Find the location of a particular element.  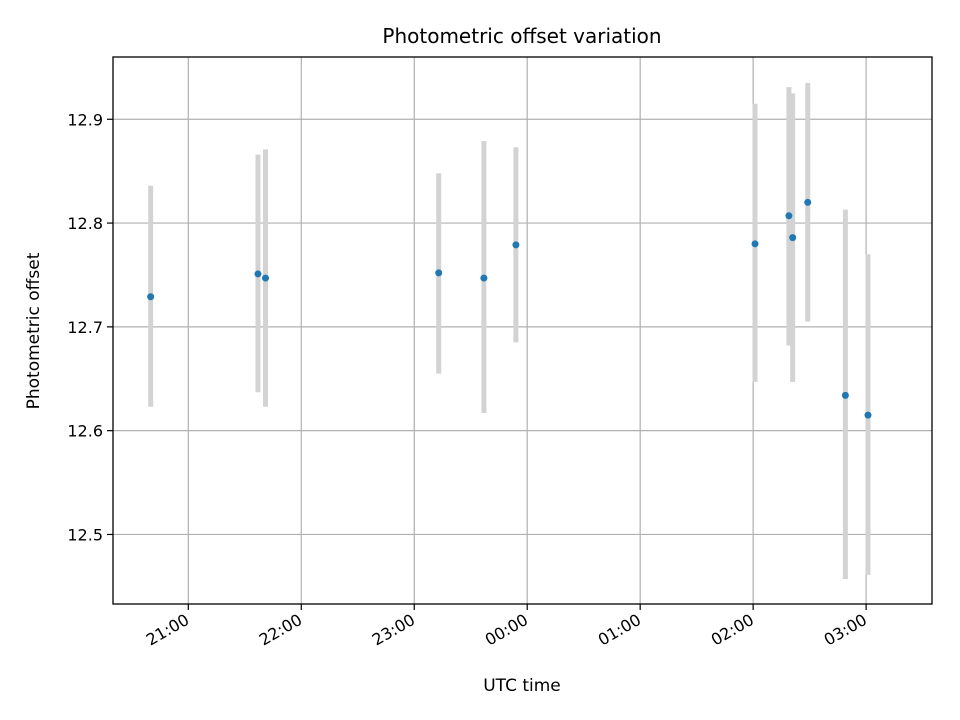

y-tick-label: 12.5 is located at coordinates (85, 534).